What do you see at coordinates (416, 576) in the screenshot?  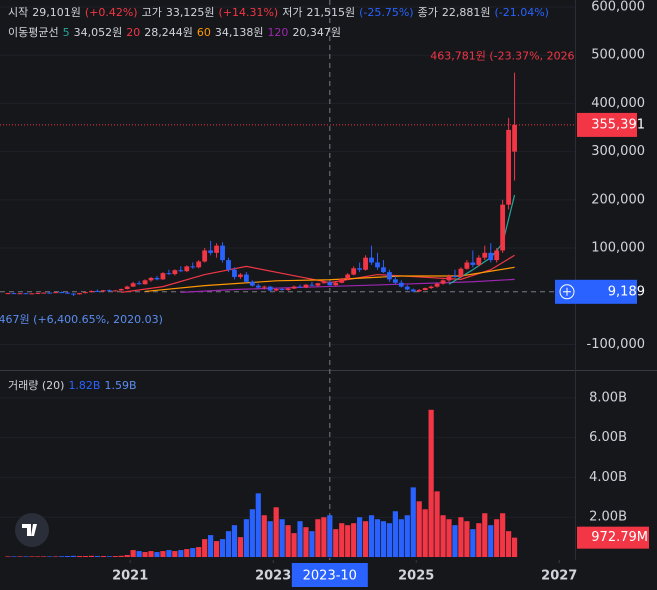 I see `x-tick-label: 2025` at bounding box center [416, 576].